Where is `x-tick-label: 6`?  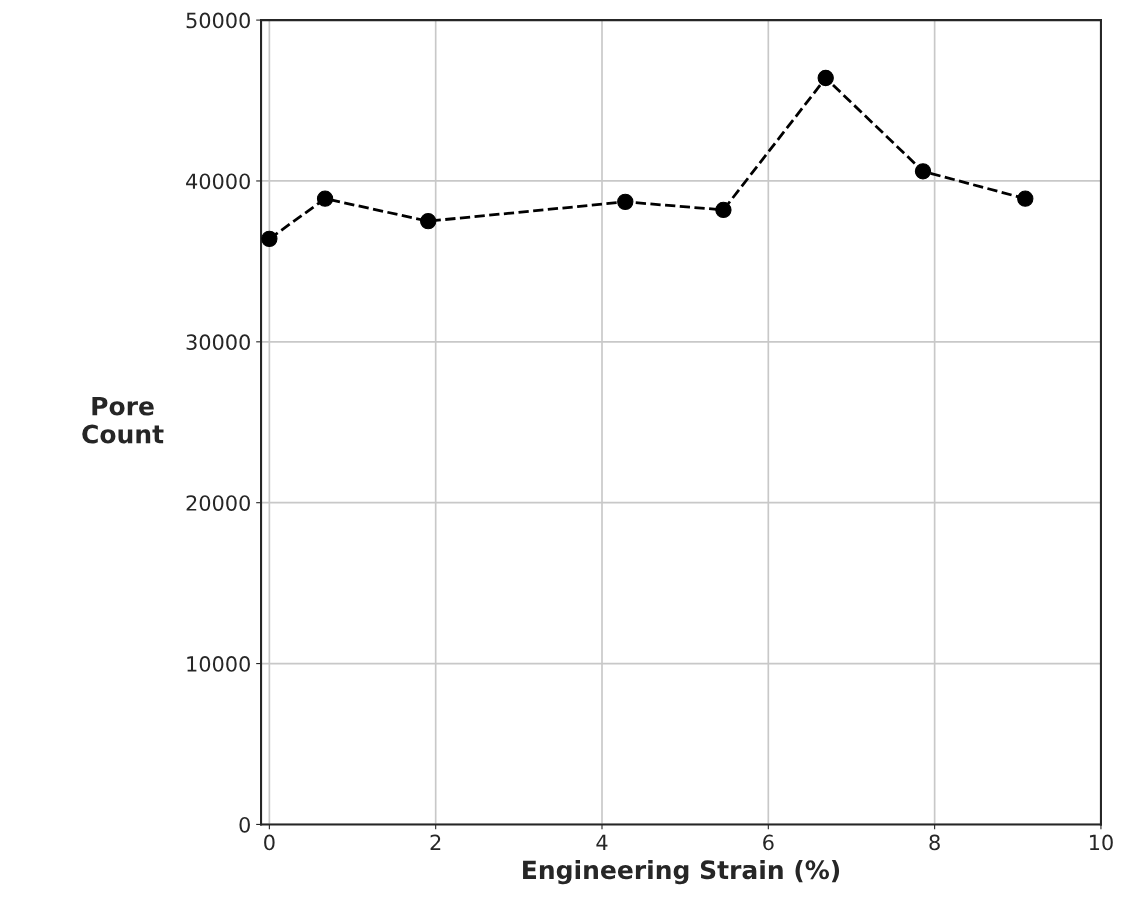 x-tick-label: 6 is located at coordinates (768, 842).